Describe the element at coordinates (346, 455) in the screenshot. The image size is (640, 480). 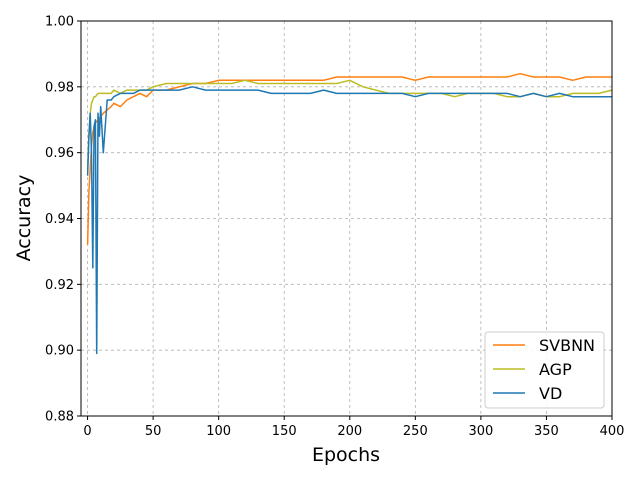
I see `x-axis-title: Epochs` at that location.